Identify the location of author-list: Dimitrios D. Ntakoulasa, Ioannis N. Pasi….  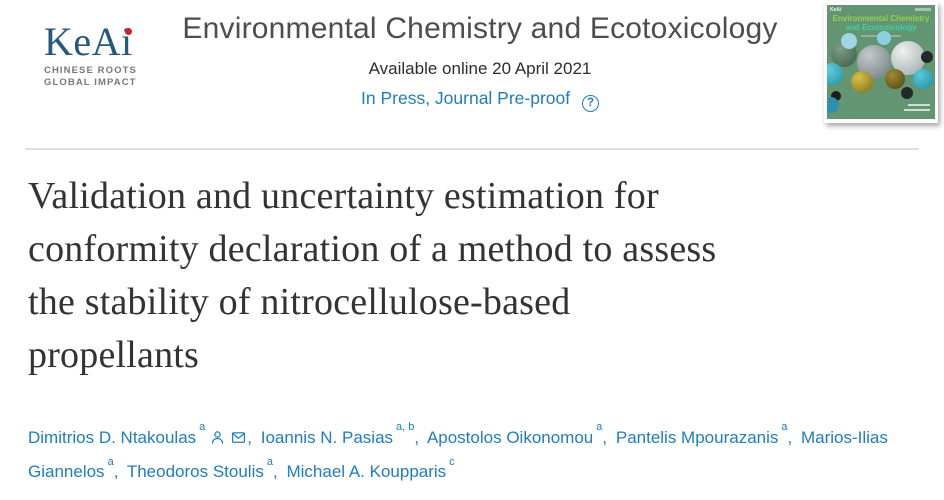
(462, 452).